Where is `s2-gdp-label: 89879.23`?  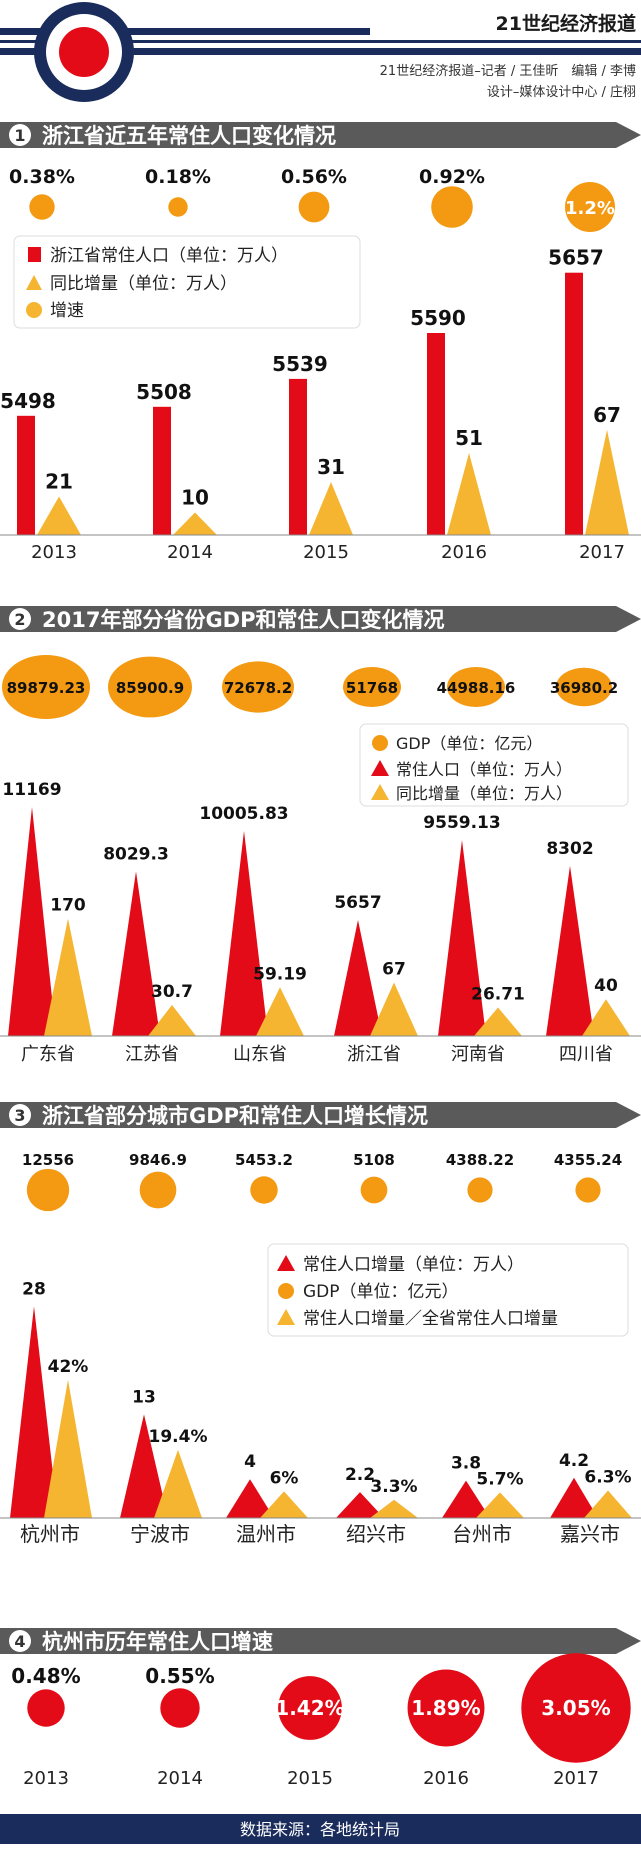
s2-gdp-label: 89879.23 is located at coordinates (46, 688).